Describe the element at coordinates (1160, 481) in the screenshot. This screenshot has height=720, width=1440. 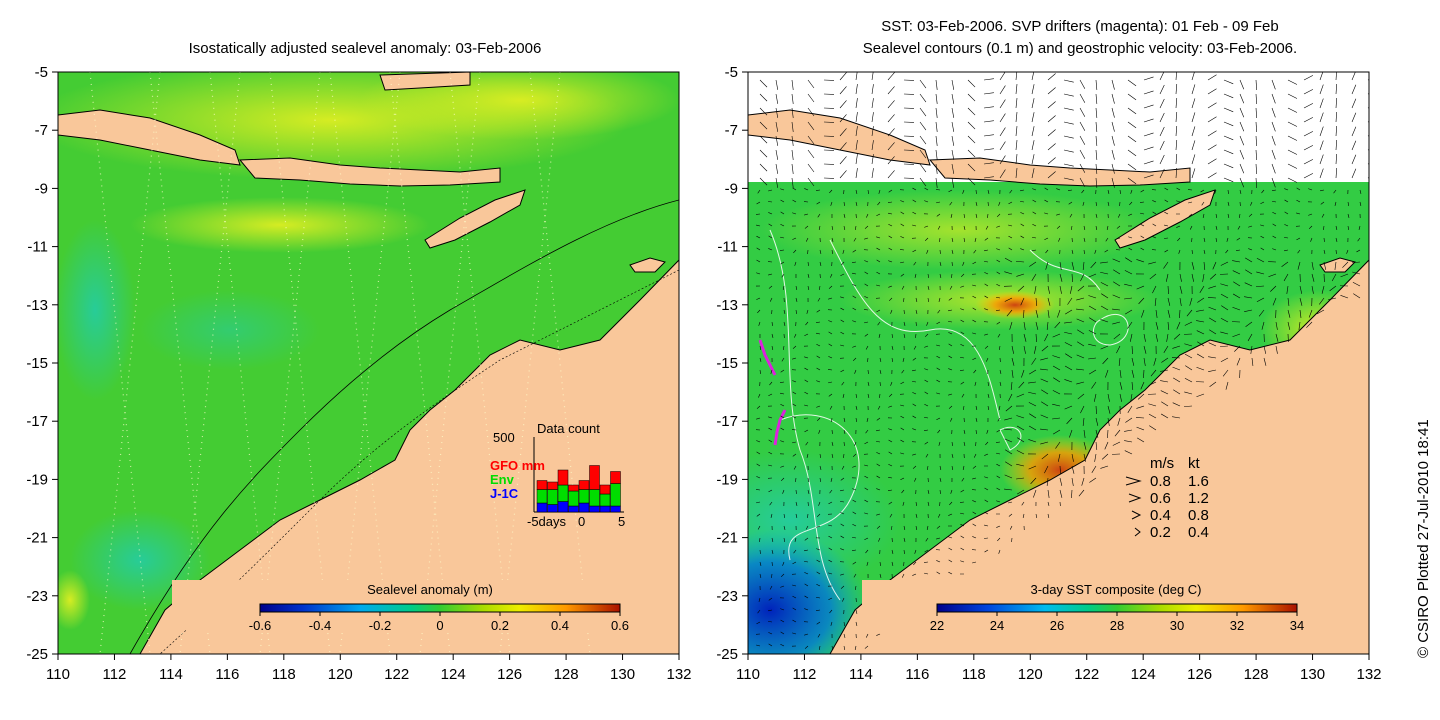
I see `velocity-legend-ms: 0.8` at that location.